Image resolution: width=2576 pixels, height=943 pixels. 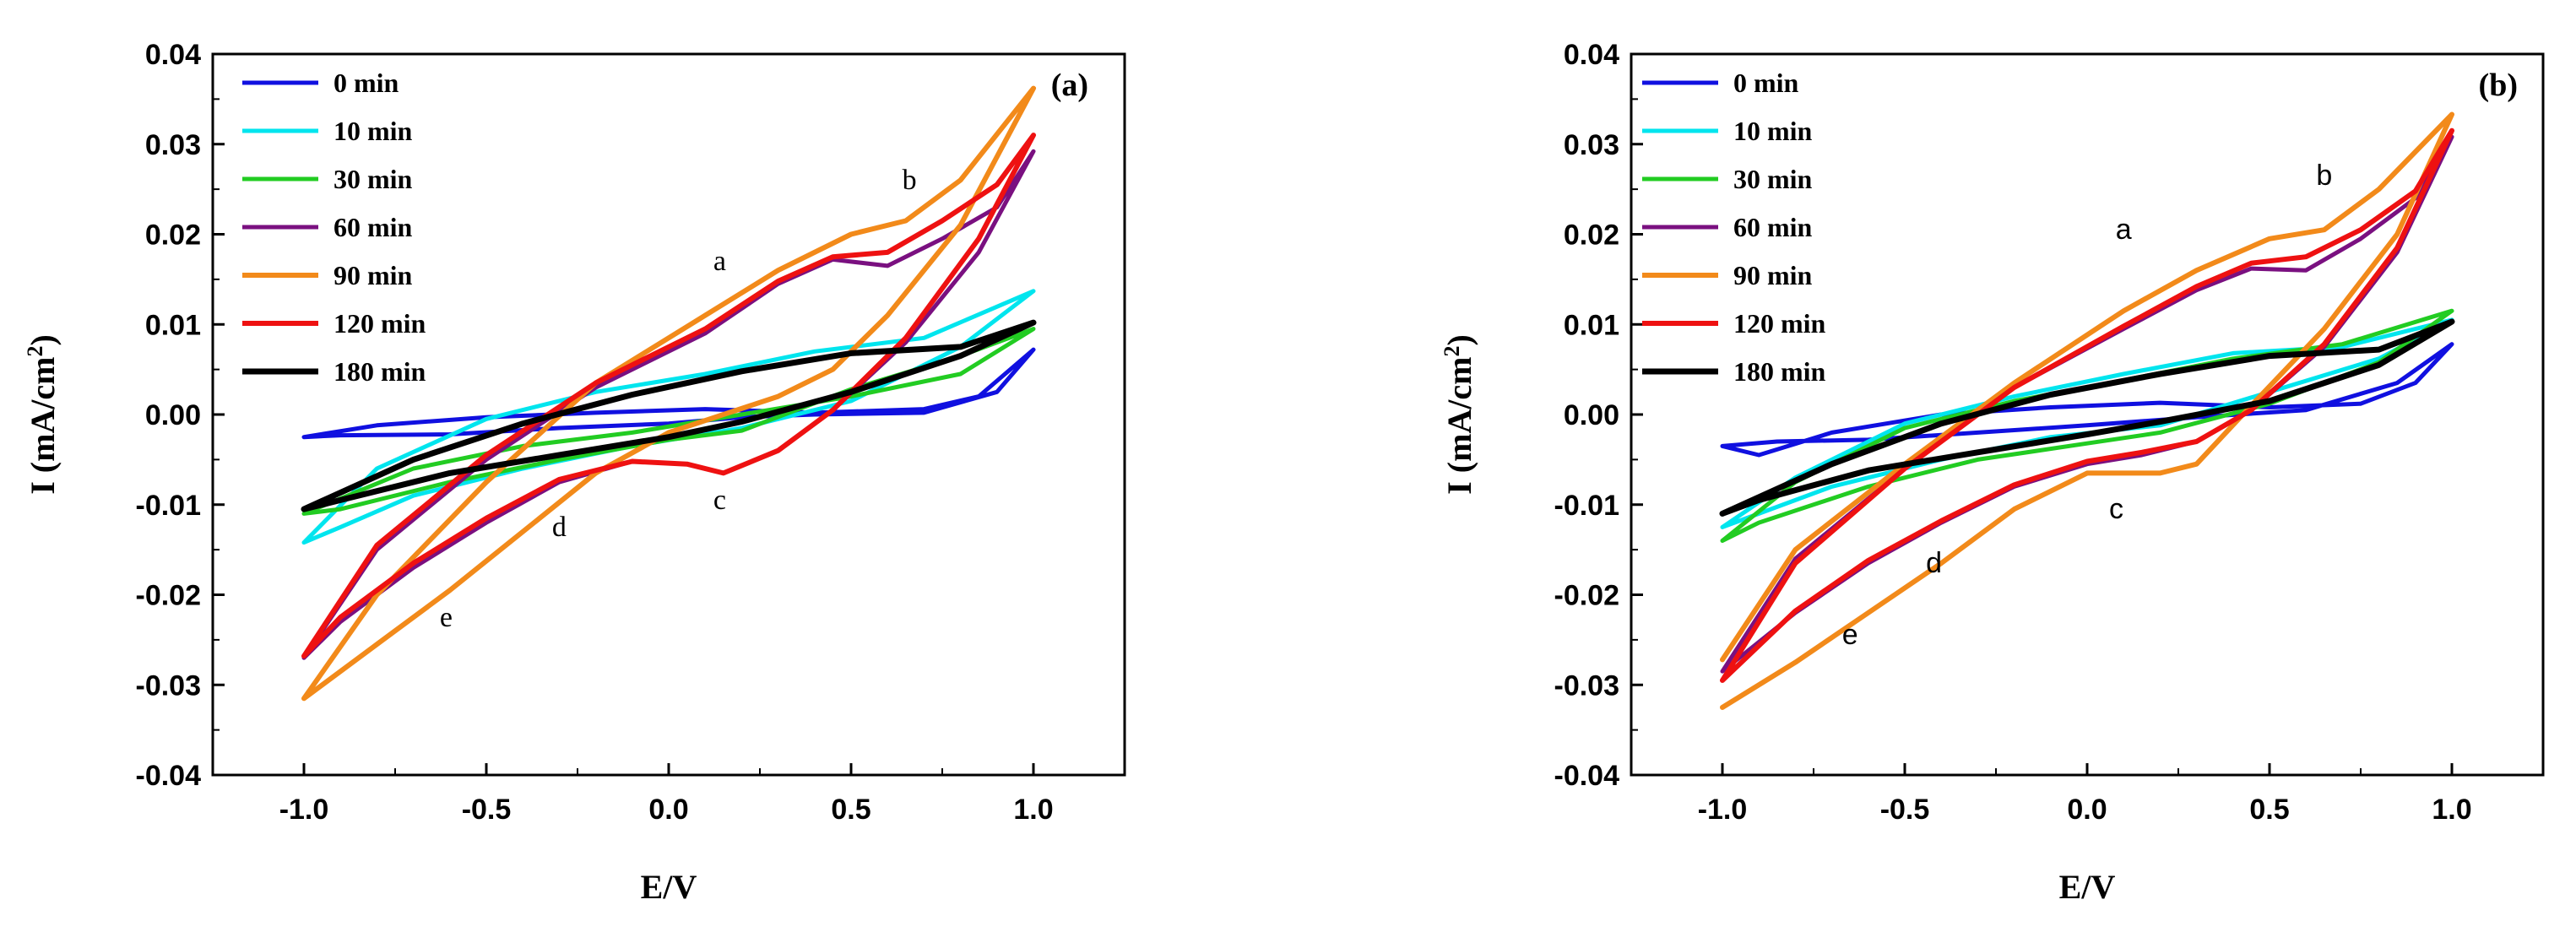 I want to click on panel-label: (b), so click(x=2499, y=85).